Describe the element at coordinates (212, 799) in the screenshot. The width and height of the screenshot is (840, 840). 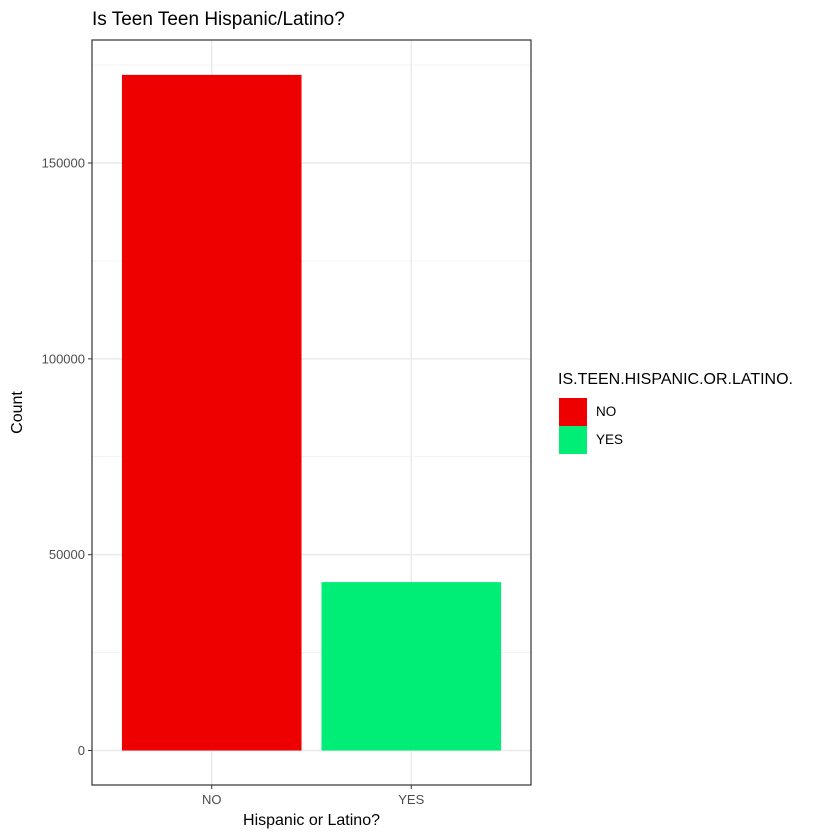
I see `x-tick-label: NO` at that location.